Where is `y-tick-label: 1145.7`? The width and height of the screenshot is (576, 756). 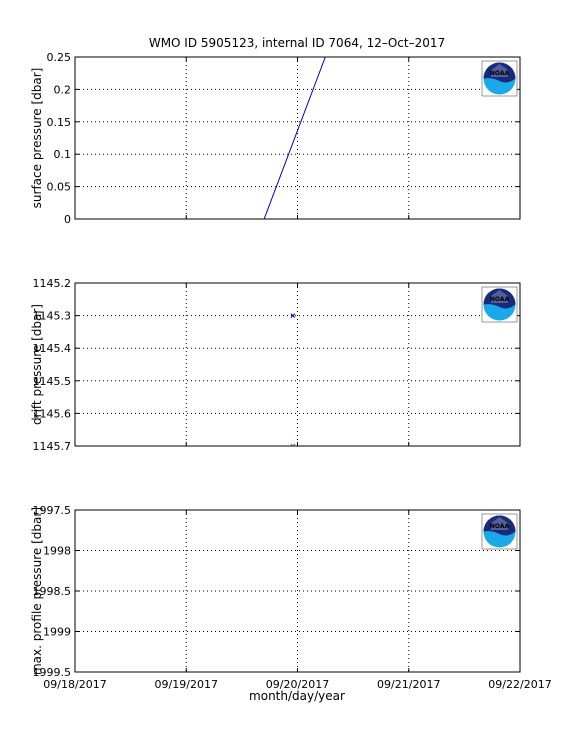
y-tick-label: 1145.7 is located at coordinates (52, 446).